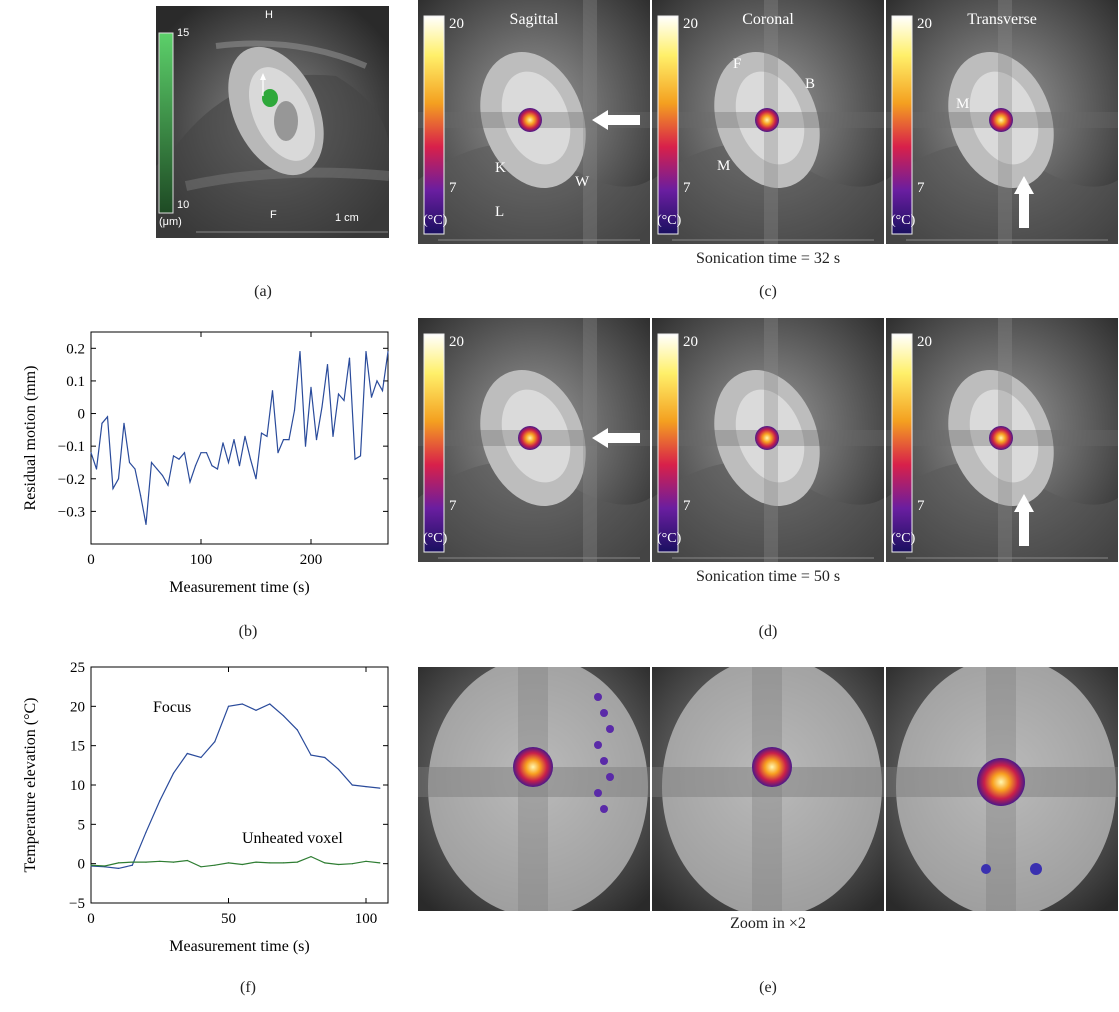  What do you see at coordinates (77, 668) in the screenshot?
I see `y-tick-label: 25` at bounding box center [77, 668].